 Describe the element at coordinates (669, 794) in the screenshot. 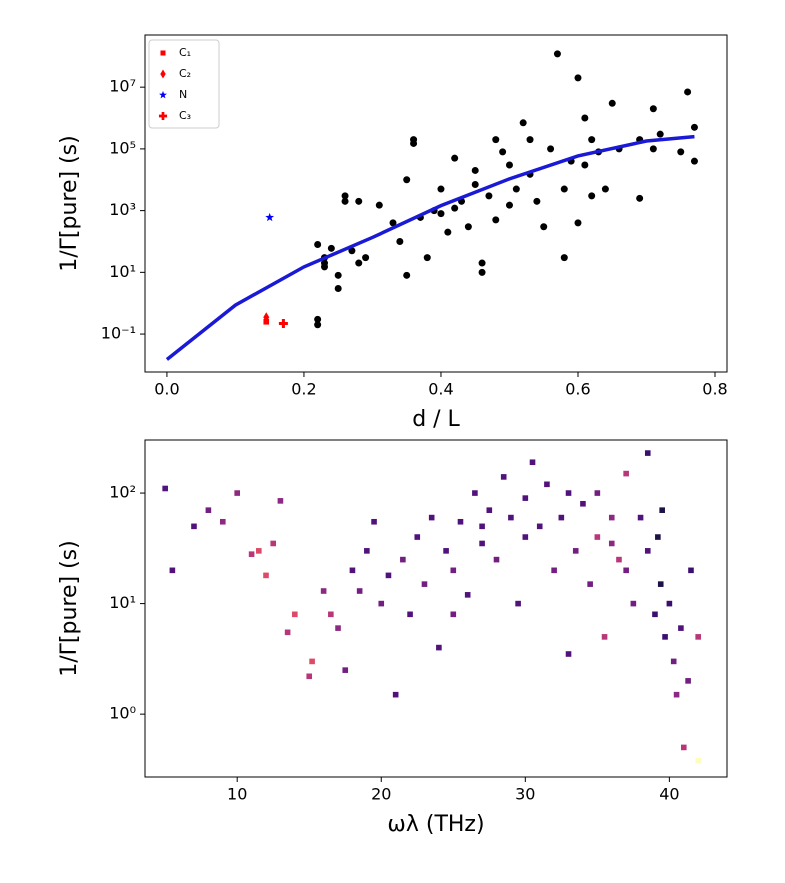

I see `x-tick-label: 40` at that location.